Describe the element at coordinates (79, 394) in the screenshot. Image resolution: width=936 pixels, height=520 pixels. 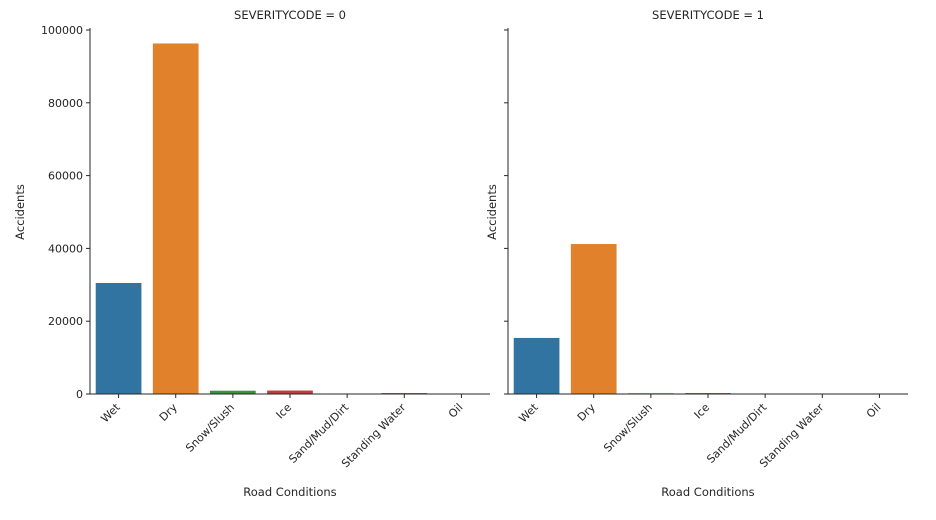
I see `y-tick-label: 0` at that location.